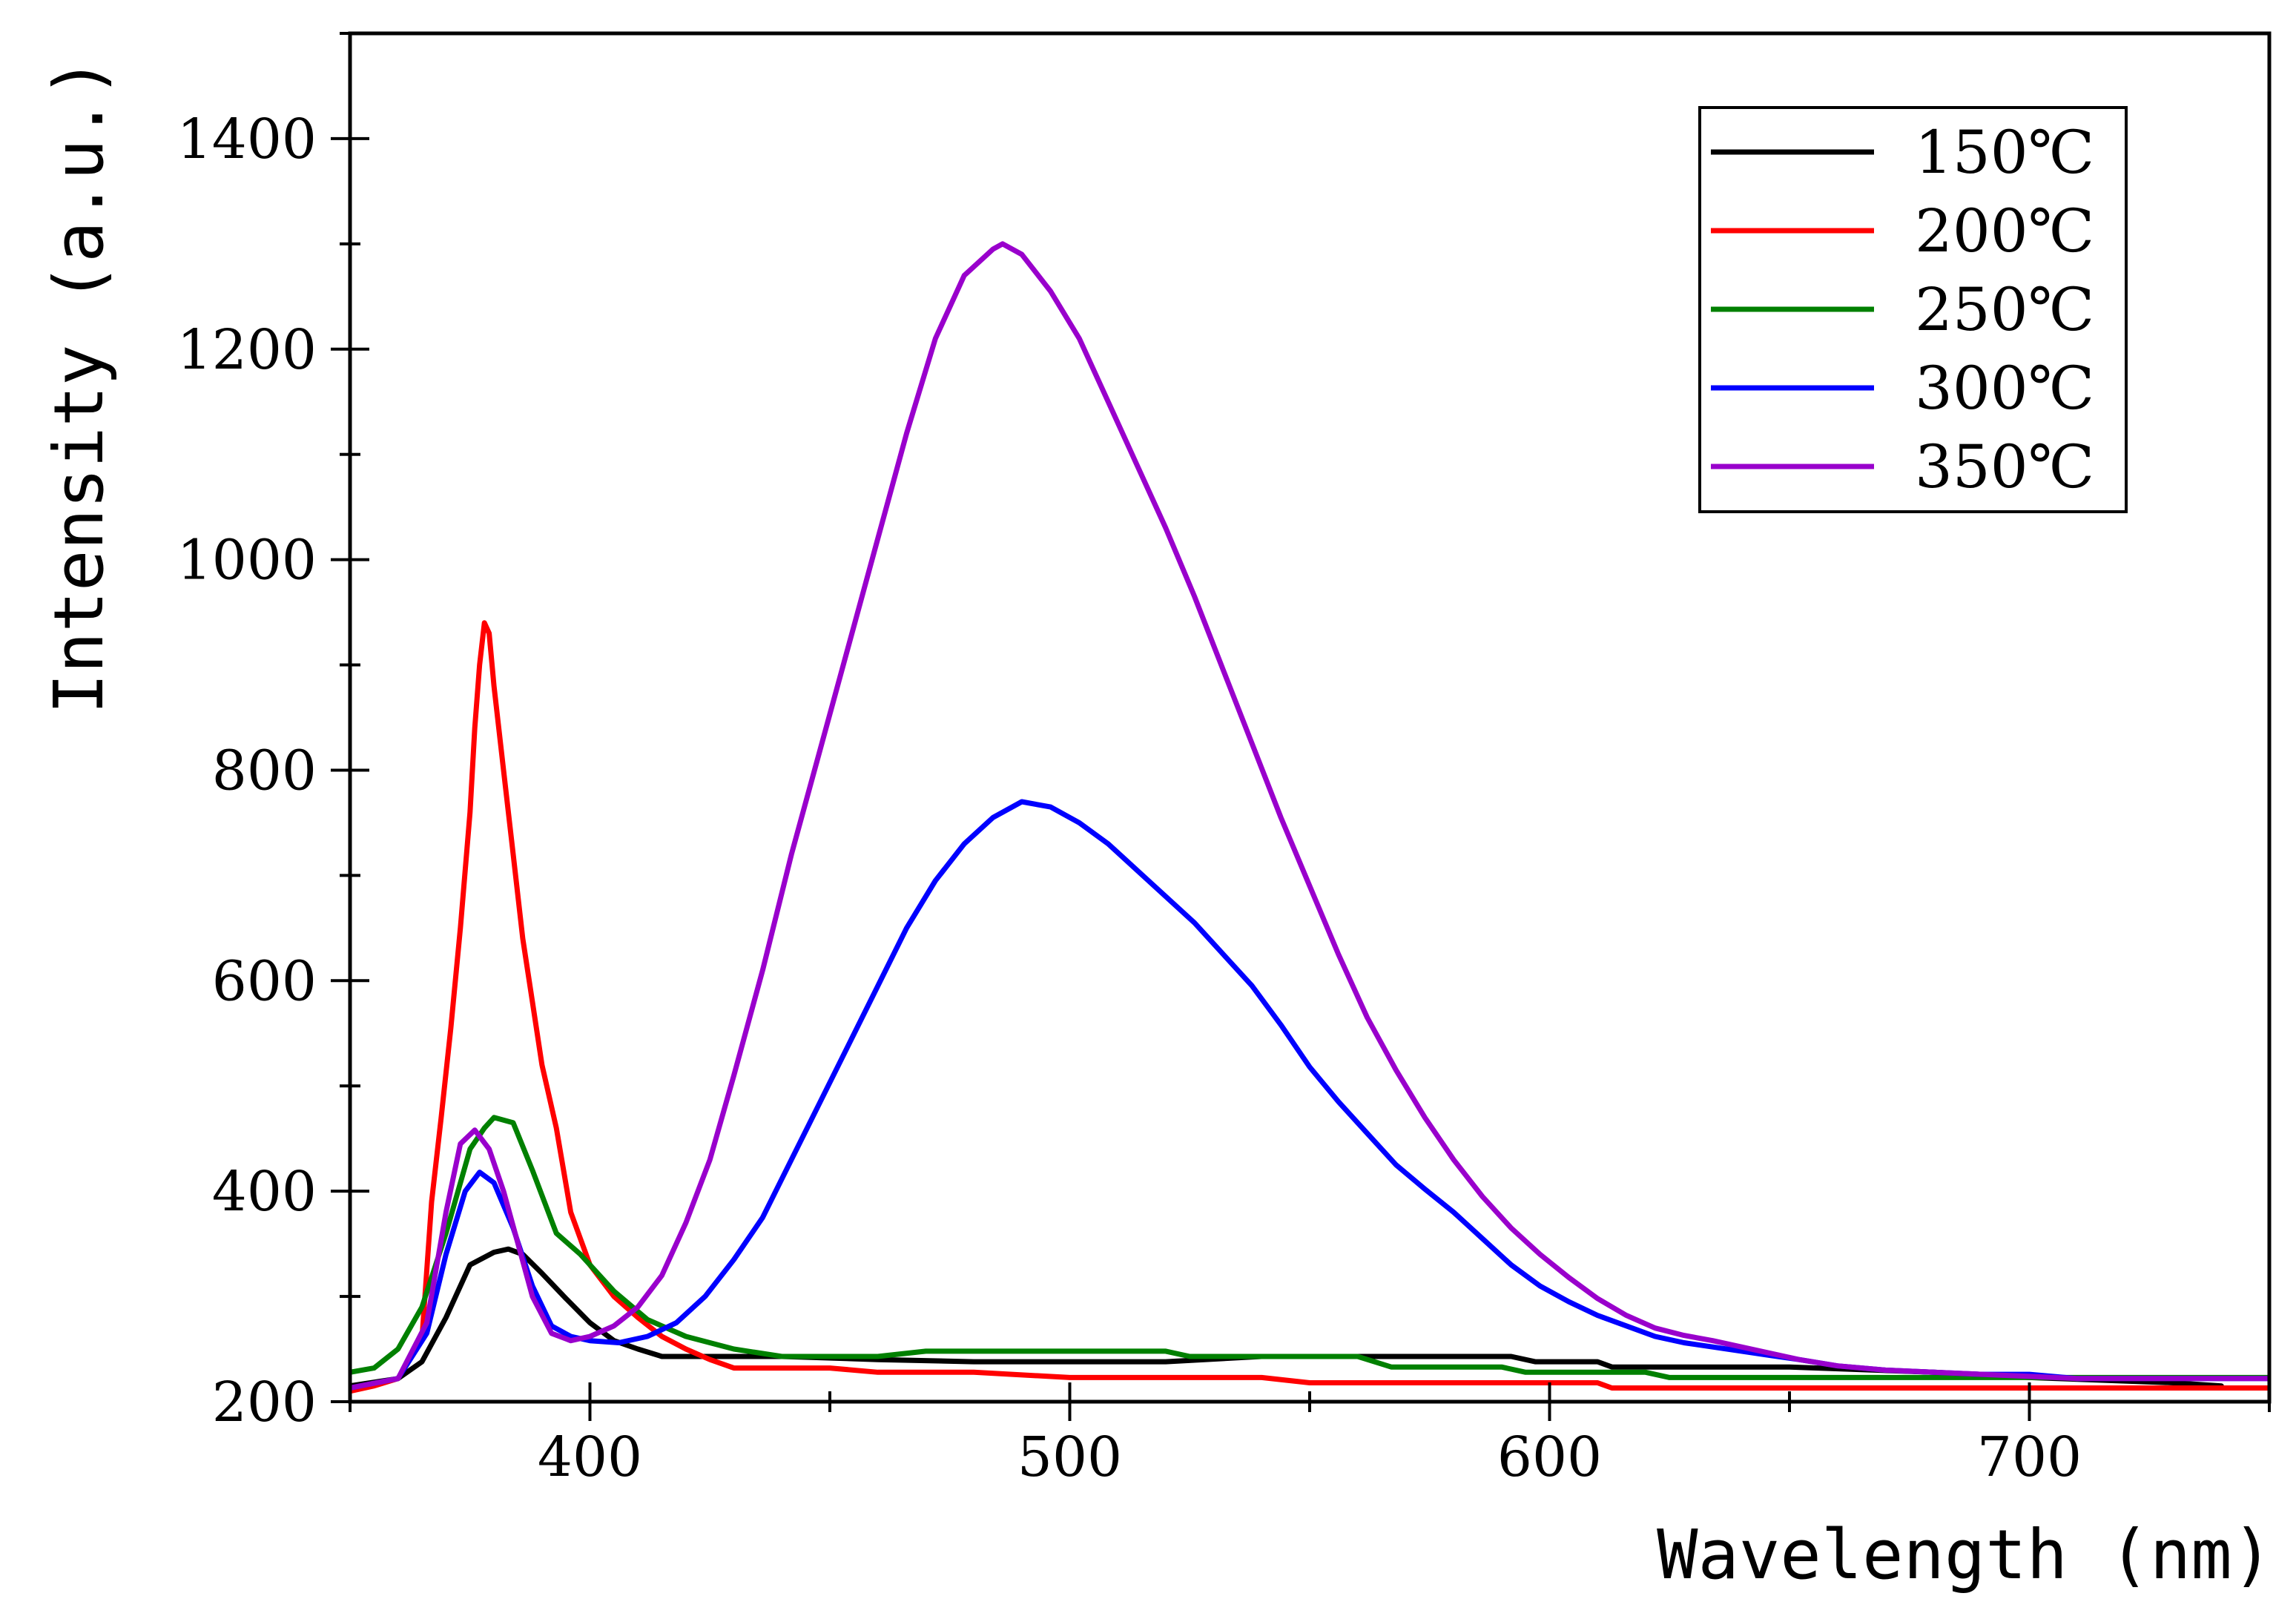 The image size is (2296, 1619). What do you see at coordinates (1913, 309) in the screenshot?
I see `legend: 150℃ 200℃ 250℃ 300℃ 350℃` at bounding box center [1913, 309].